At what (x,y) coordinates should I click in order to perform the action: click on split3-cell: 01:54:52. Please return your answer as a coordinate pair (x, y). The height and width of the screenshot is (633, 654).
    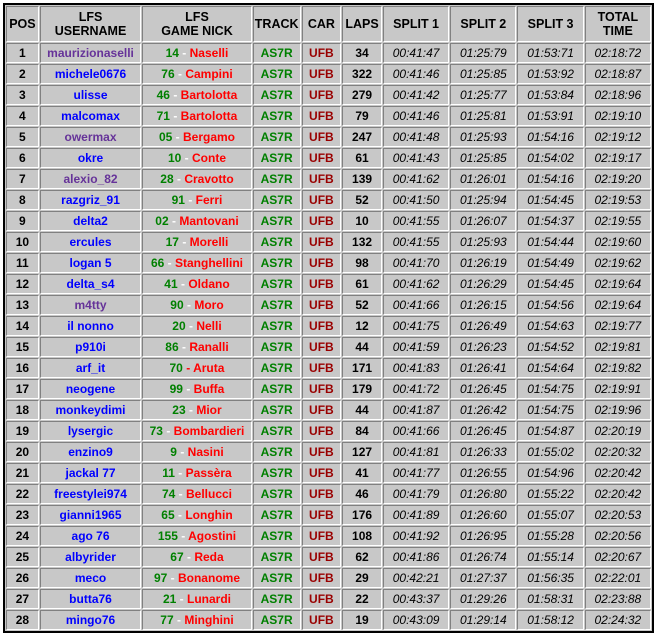
    Looking at the image, I should click on (550, 347).